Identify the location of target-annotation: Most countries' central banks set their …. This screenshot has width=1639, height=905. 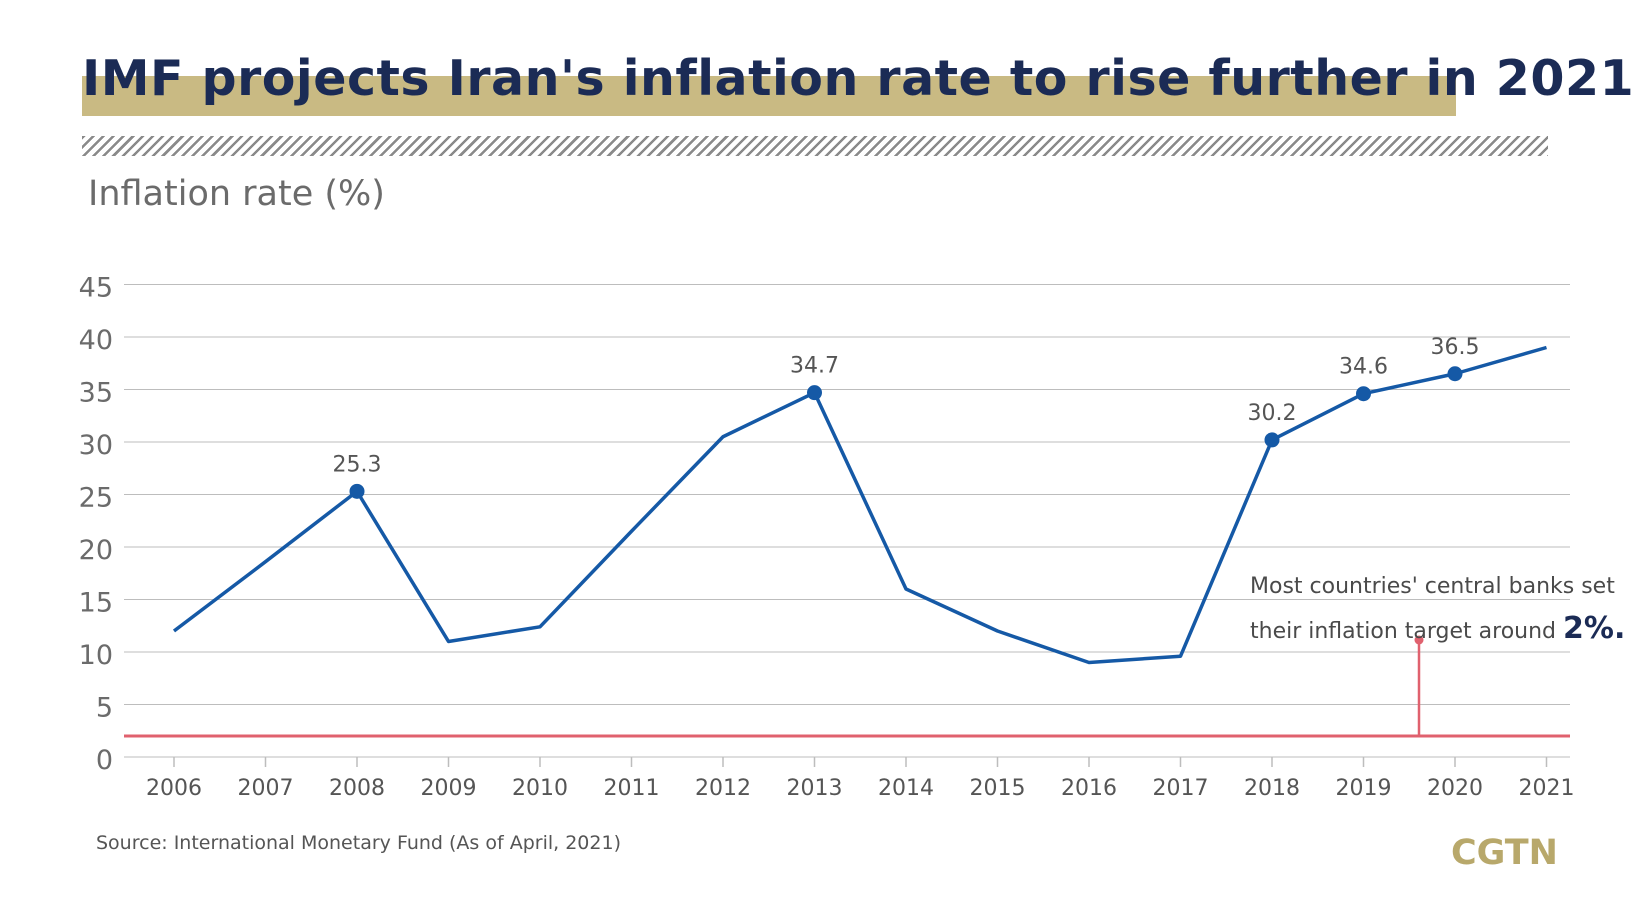
(1437, 609).